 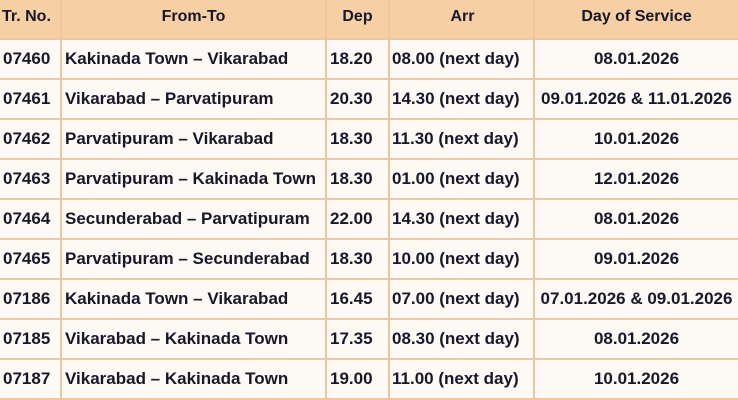 I want to click on table-cell: 20.30, so click(x=357, y=99).